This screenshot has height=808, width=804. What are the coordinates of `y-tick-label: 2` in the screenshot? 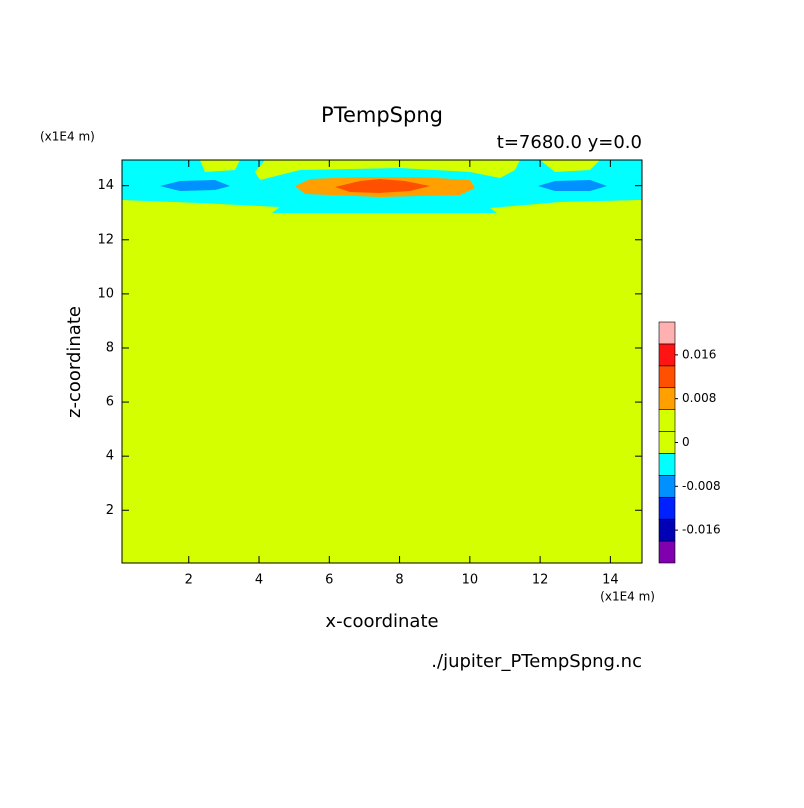 It's located at (110, 510).